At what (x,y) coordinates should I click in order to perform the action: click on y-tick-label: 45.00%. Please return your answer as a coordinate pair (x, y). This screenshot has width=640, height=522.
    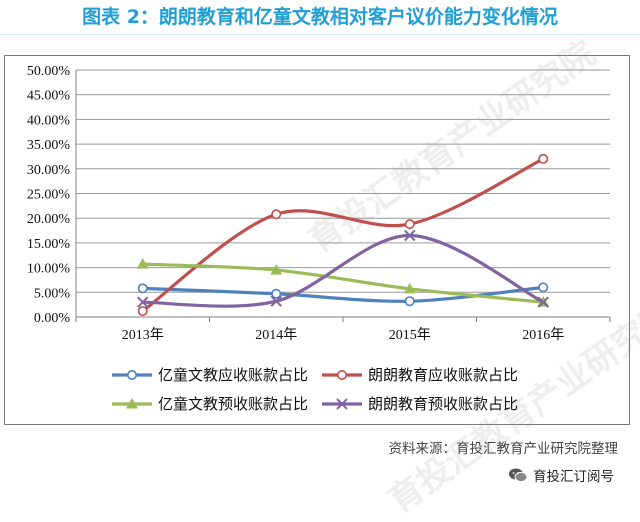
    Looking at the image, I should click on (49, 96).